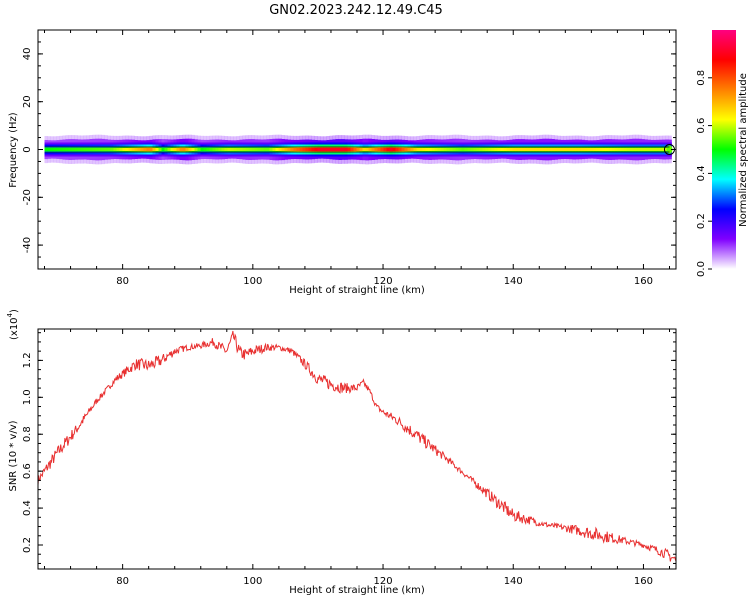 The width and height of the screenshot is (750, 600). What do you see at coordinates (14, 328) in the screenshot?
I see `multiplier-base: (x10` at bounding box center [14, 328].